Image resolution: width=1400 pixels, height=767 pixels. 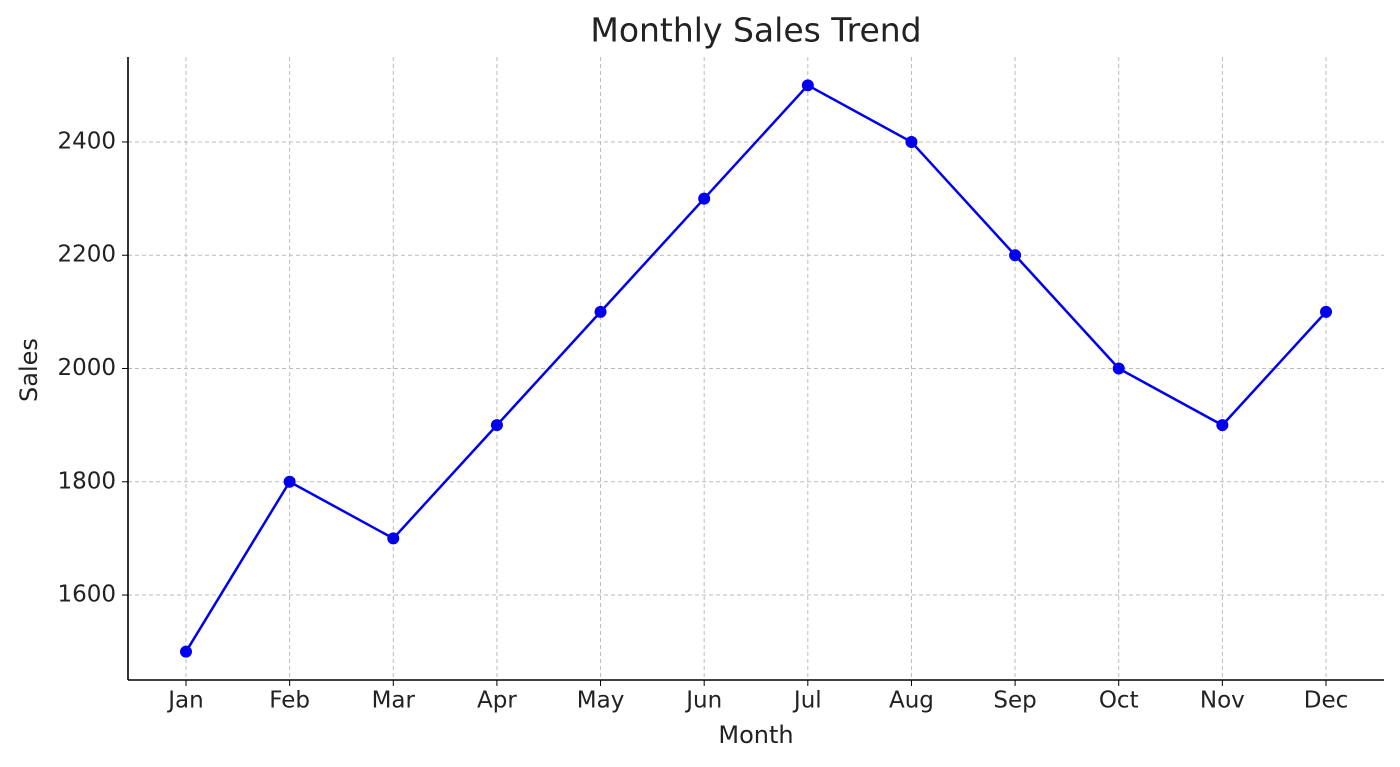 I want to click on x-tick-label: May, so click(x=601, y=701).